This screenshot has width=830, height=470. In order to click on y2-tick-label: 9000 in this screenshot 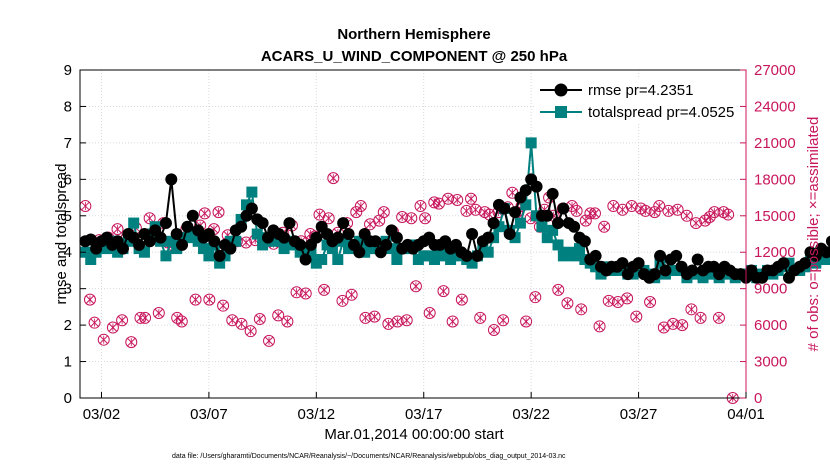, I will do `click(770, 289)`.